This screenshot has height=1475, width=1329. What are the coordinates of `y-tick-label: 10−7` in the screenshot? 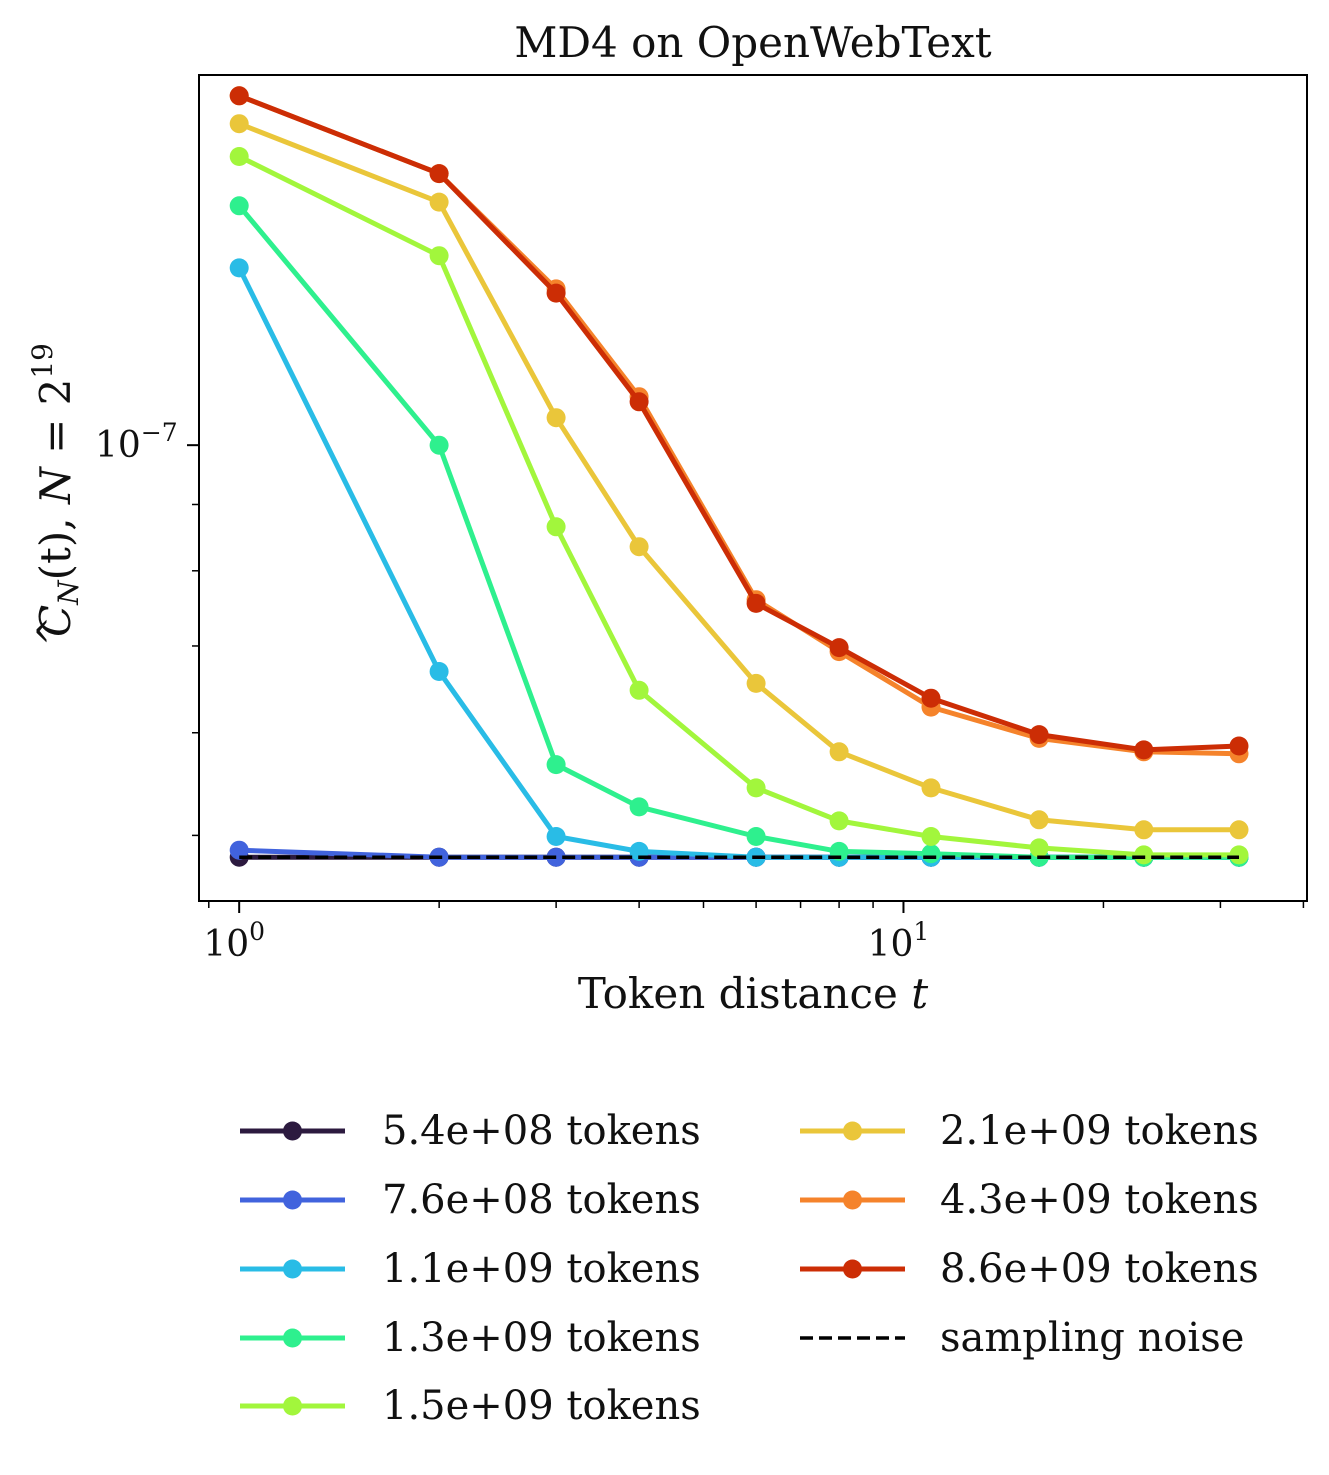 It's located at (136, 442).